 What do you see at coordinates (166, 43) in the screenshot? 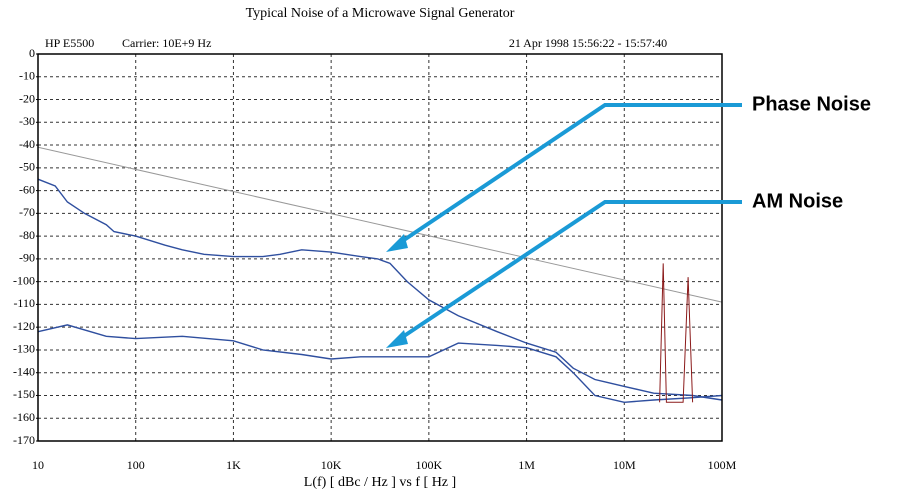
I see `carrier: Carrier: 10E+9 Hz` at bounding box center [166, 43].